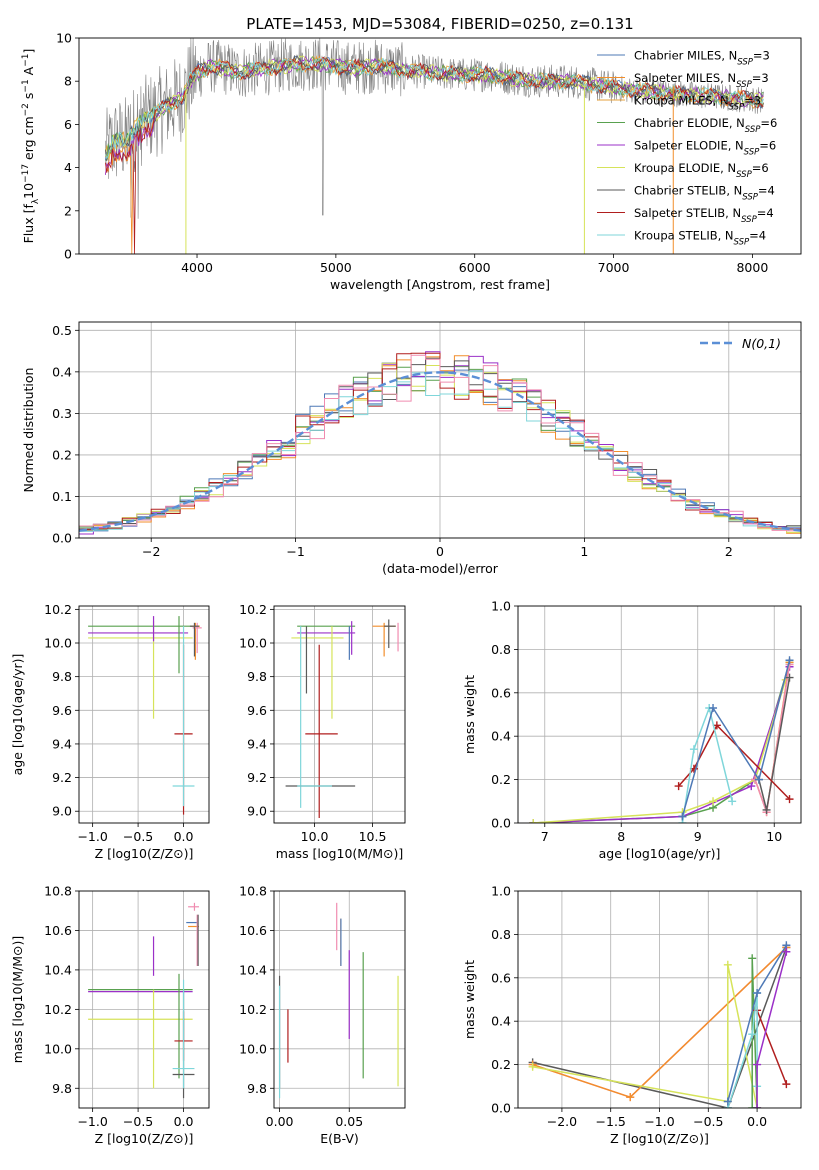 The image size is (819, 1170). What do you see at coordinates (62, 330) in the screenshot?
I see `y-tick-label: 0.5` at bounding box center [62, 330].